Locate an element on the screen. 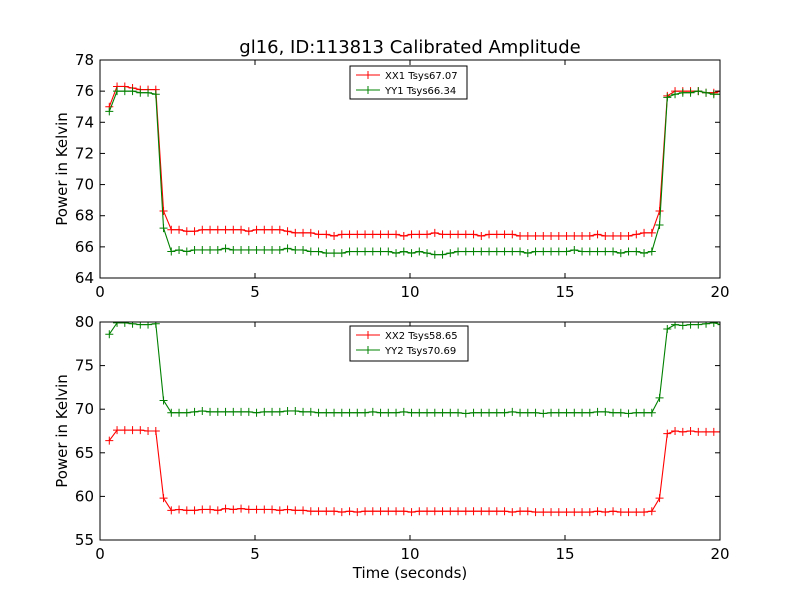 The height and width of the screenshot is (600, 800). x-tick-label: 5 is located at coordinates (255, 554).